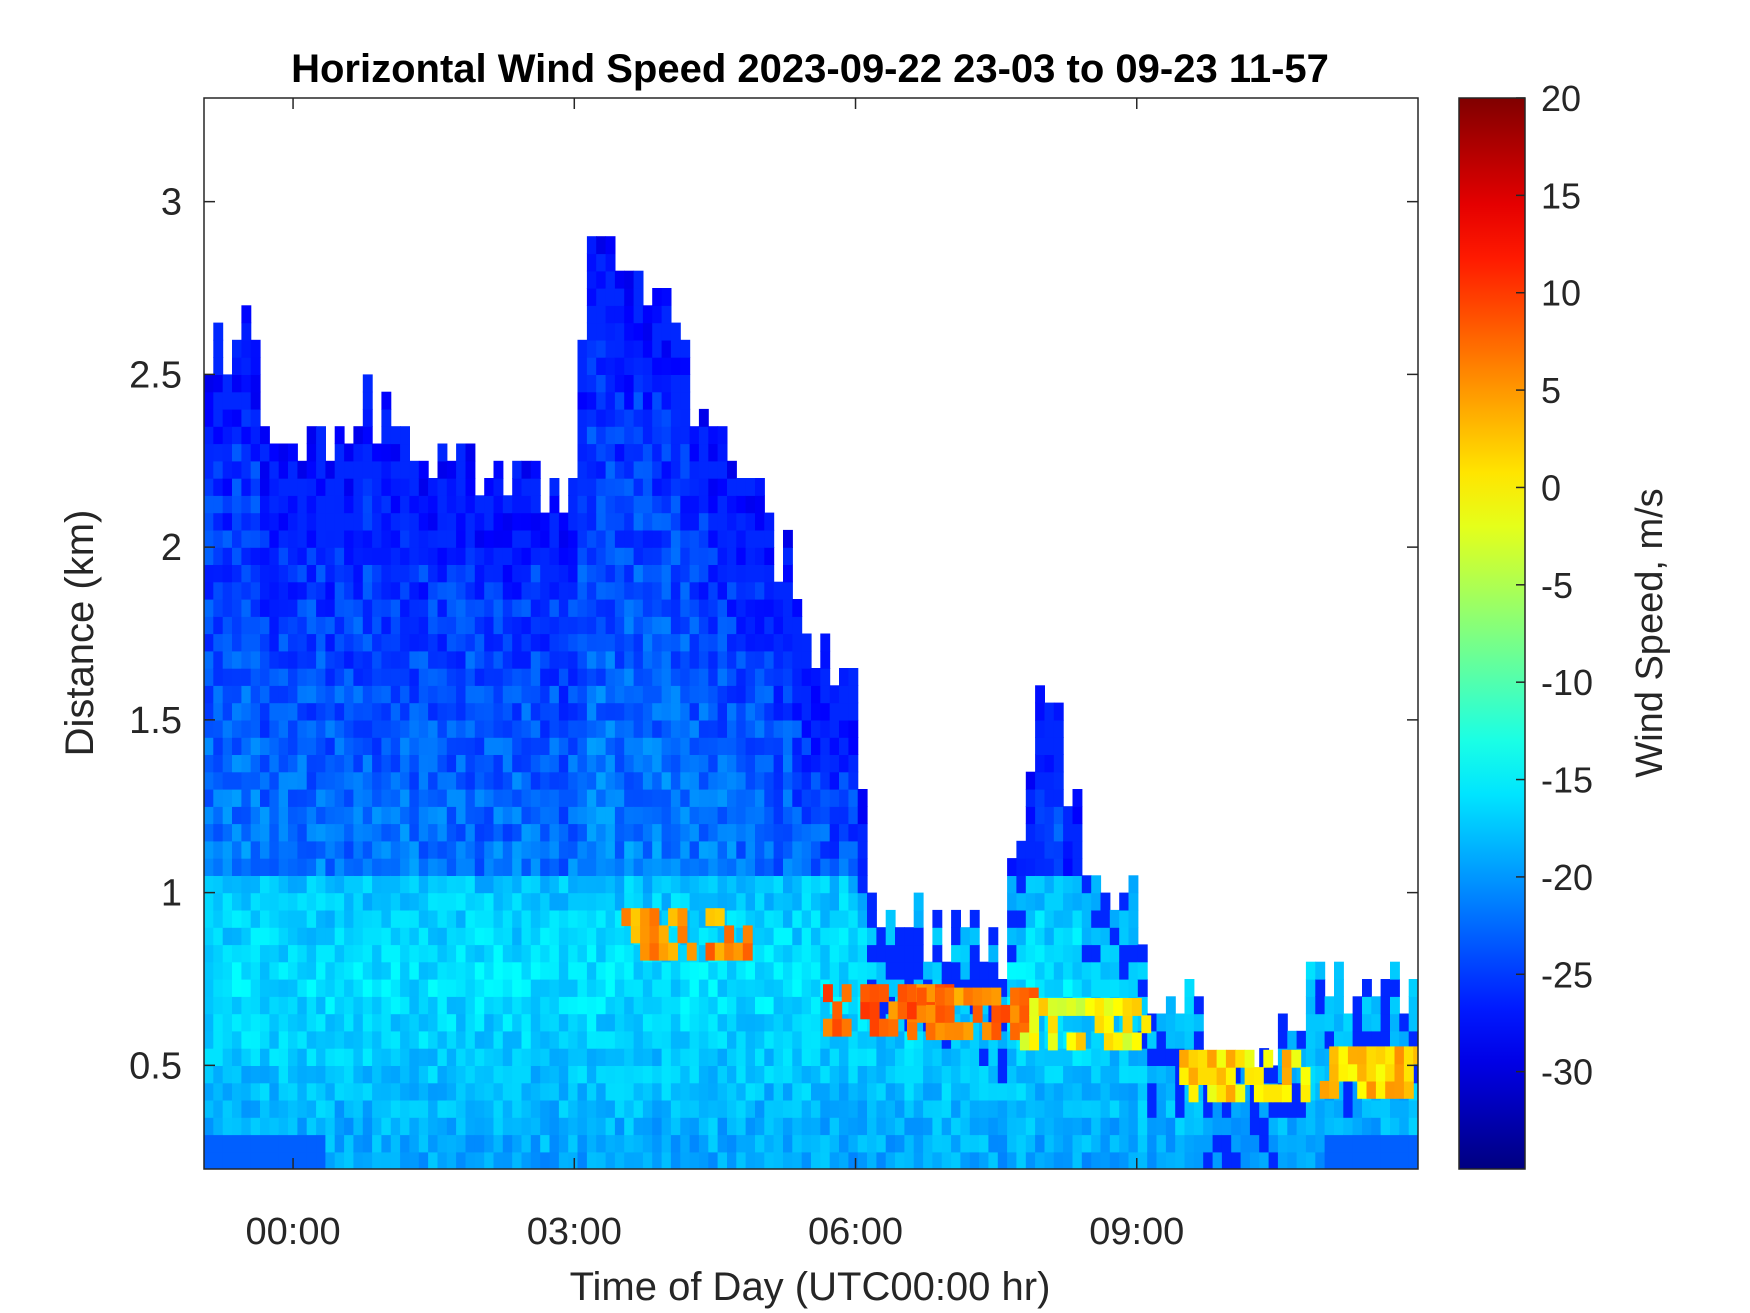  Describe the element at coordinates (155, 375) in the screenshot. I see `y-tick-label: 2.5` at that location.